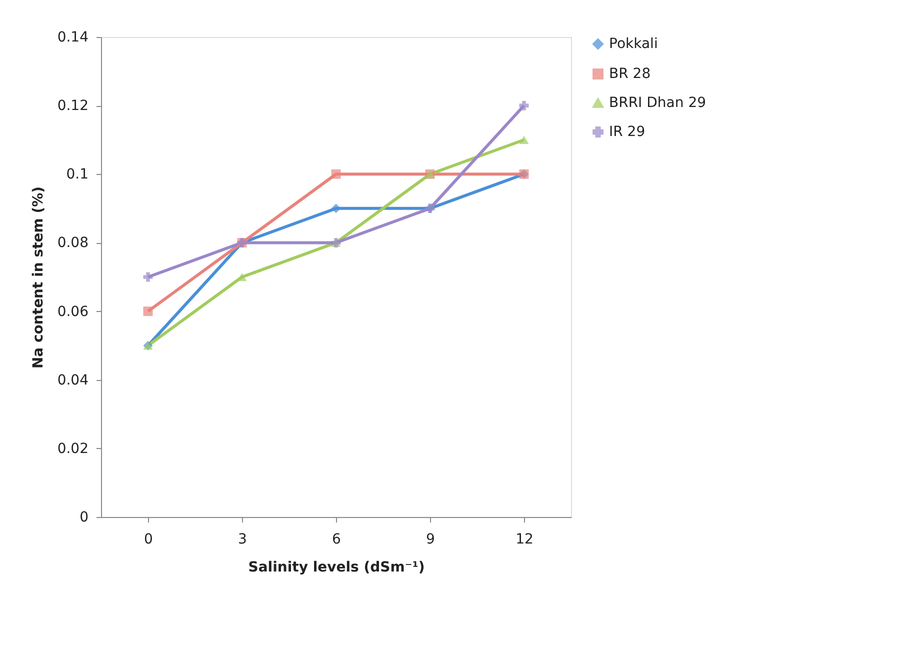 This screenshot has width=899, height=649. What do you see at coordinates (72, 106) in the screenshot?
I see `y-tick-label: 0.12` at bounding box center [72, 106].